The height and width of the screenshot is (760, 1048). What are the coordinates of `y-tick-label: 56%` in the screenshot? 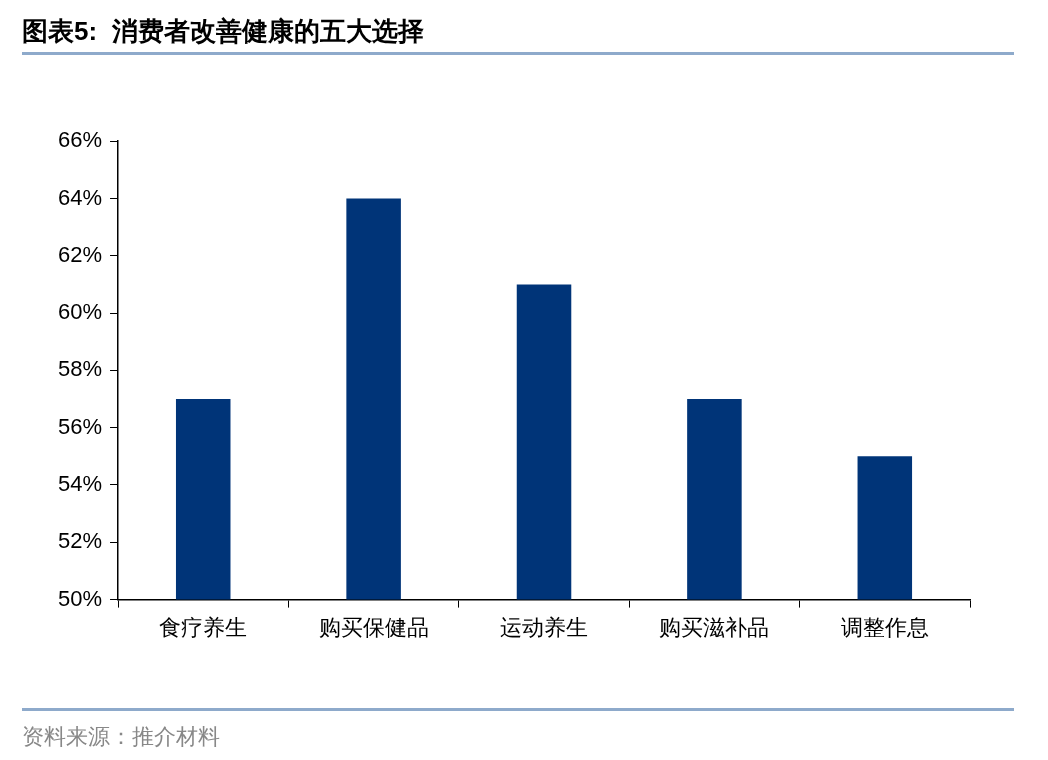 It's located at (80, 426).